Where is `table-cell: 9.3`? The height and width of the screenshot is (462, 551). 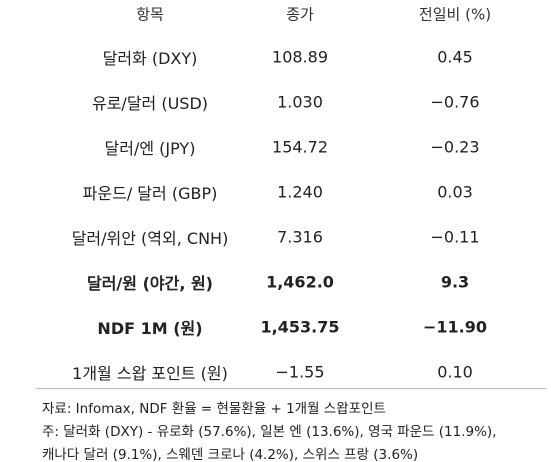 table-cell: 9.3 is located at coordinates (455, 282).